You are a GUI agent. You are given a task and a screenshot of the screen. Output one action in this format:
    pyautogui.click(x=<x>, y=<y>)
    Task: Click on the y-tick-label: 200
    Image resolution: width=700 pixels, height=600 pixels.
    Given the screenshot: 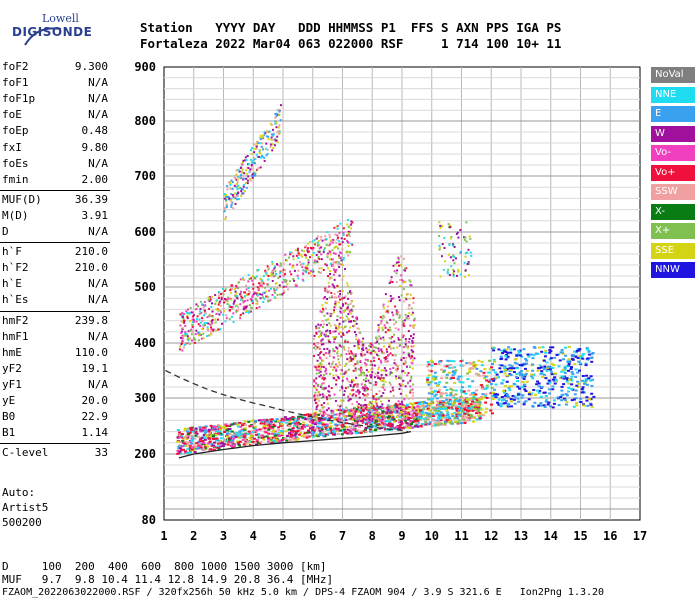 What is the action you would take?
    pyautogui.click(x=145, y=454)
    